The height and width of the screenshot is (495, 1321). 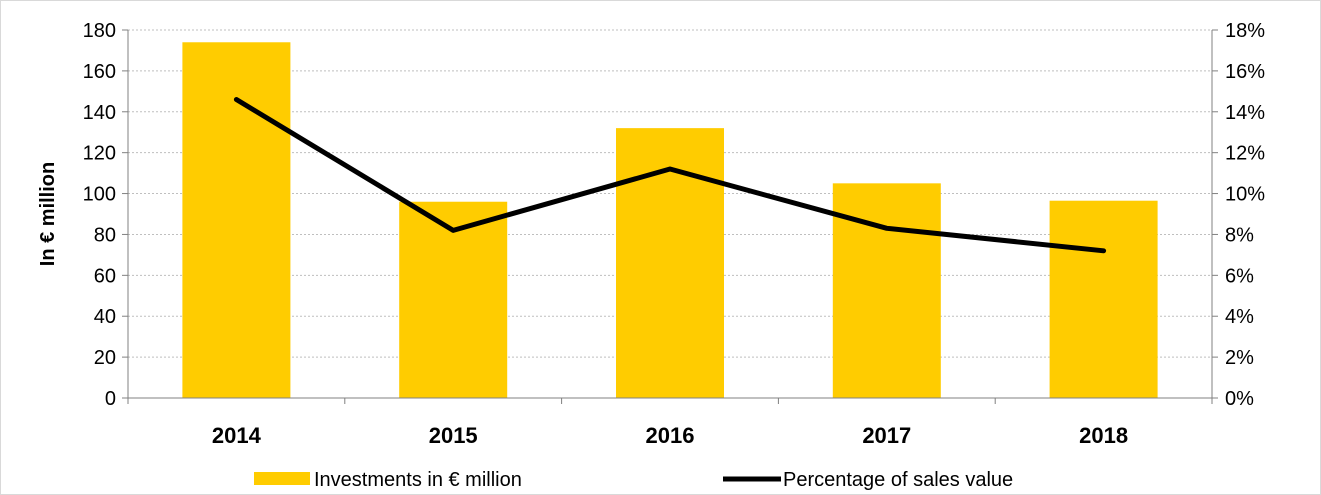 What do you see at coordinates (1239, 399) in the screenshot?
I see `y2-tick-label: 0%` at bounding box center [1239, 399].